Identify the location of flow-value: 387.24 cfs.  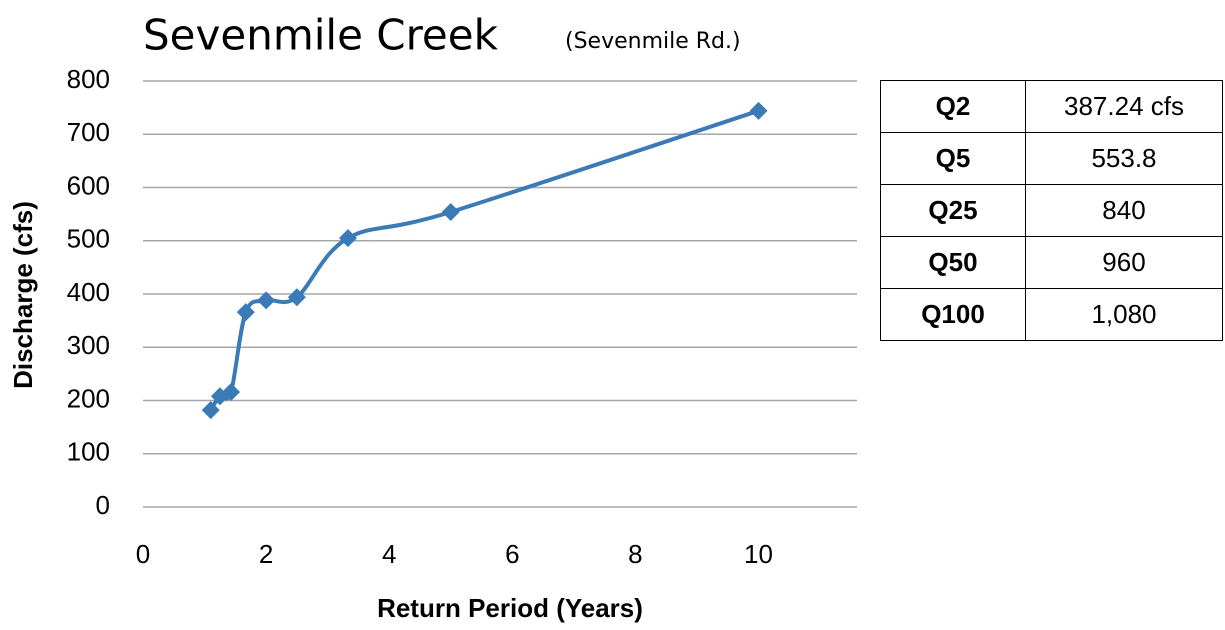
(1124, 106).